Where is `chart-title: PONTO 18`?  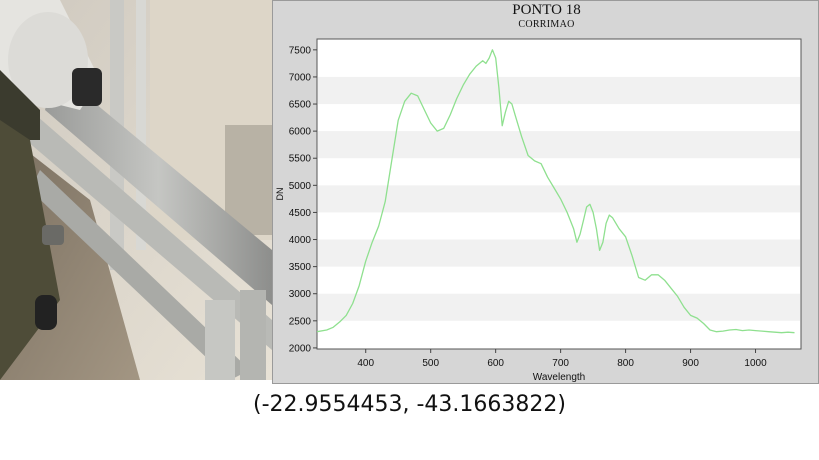 chart-title: PONTO 18 is located at coordinates (546, 10).